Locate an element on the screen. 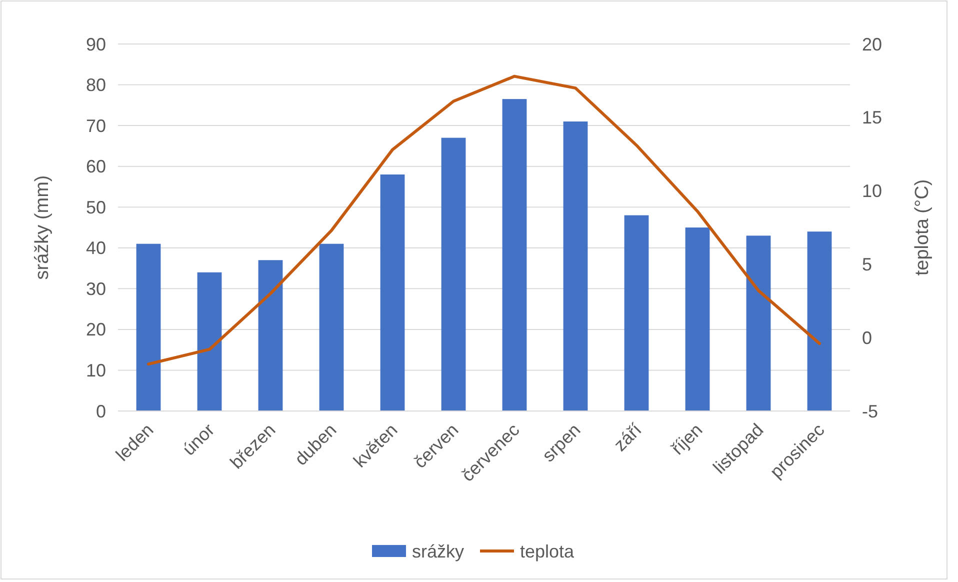  y2-tick-label: 20 is located at coordinates (872, 44).